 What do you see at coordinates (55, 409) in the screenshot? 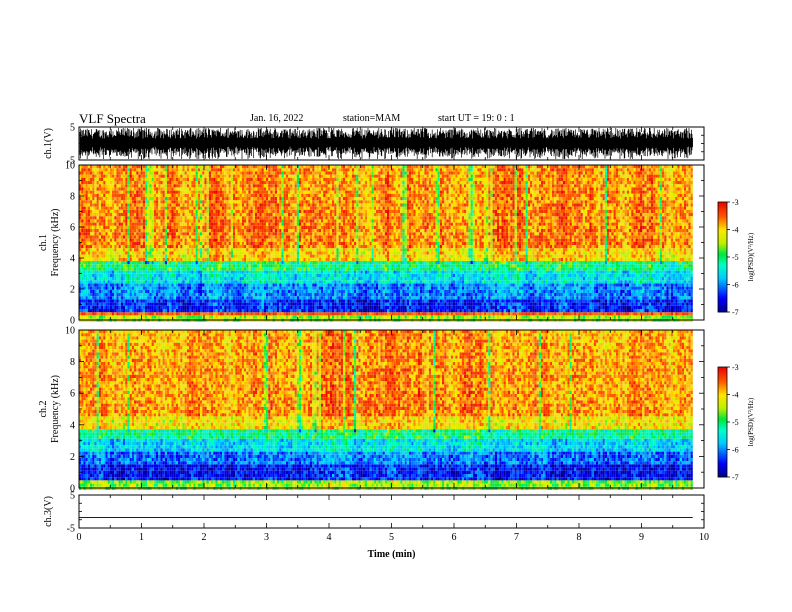
I see `ch2-spectrogram-ylabel: Frequency (kHz)` at bounding box center [55, 409].